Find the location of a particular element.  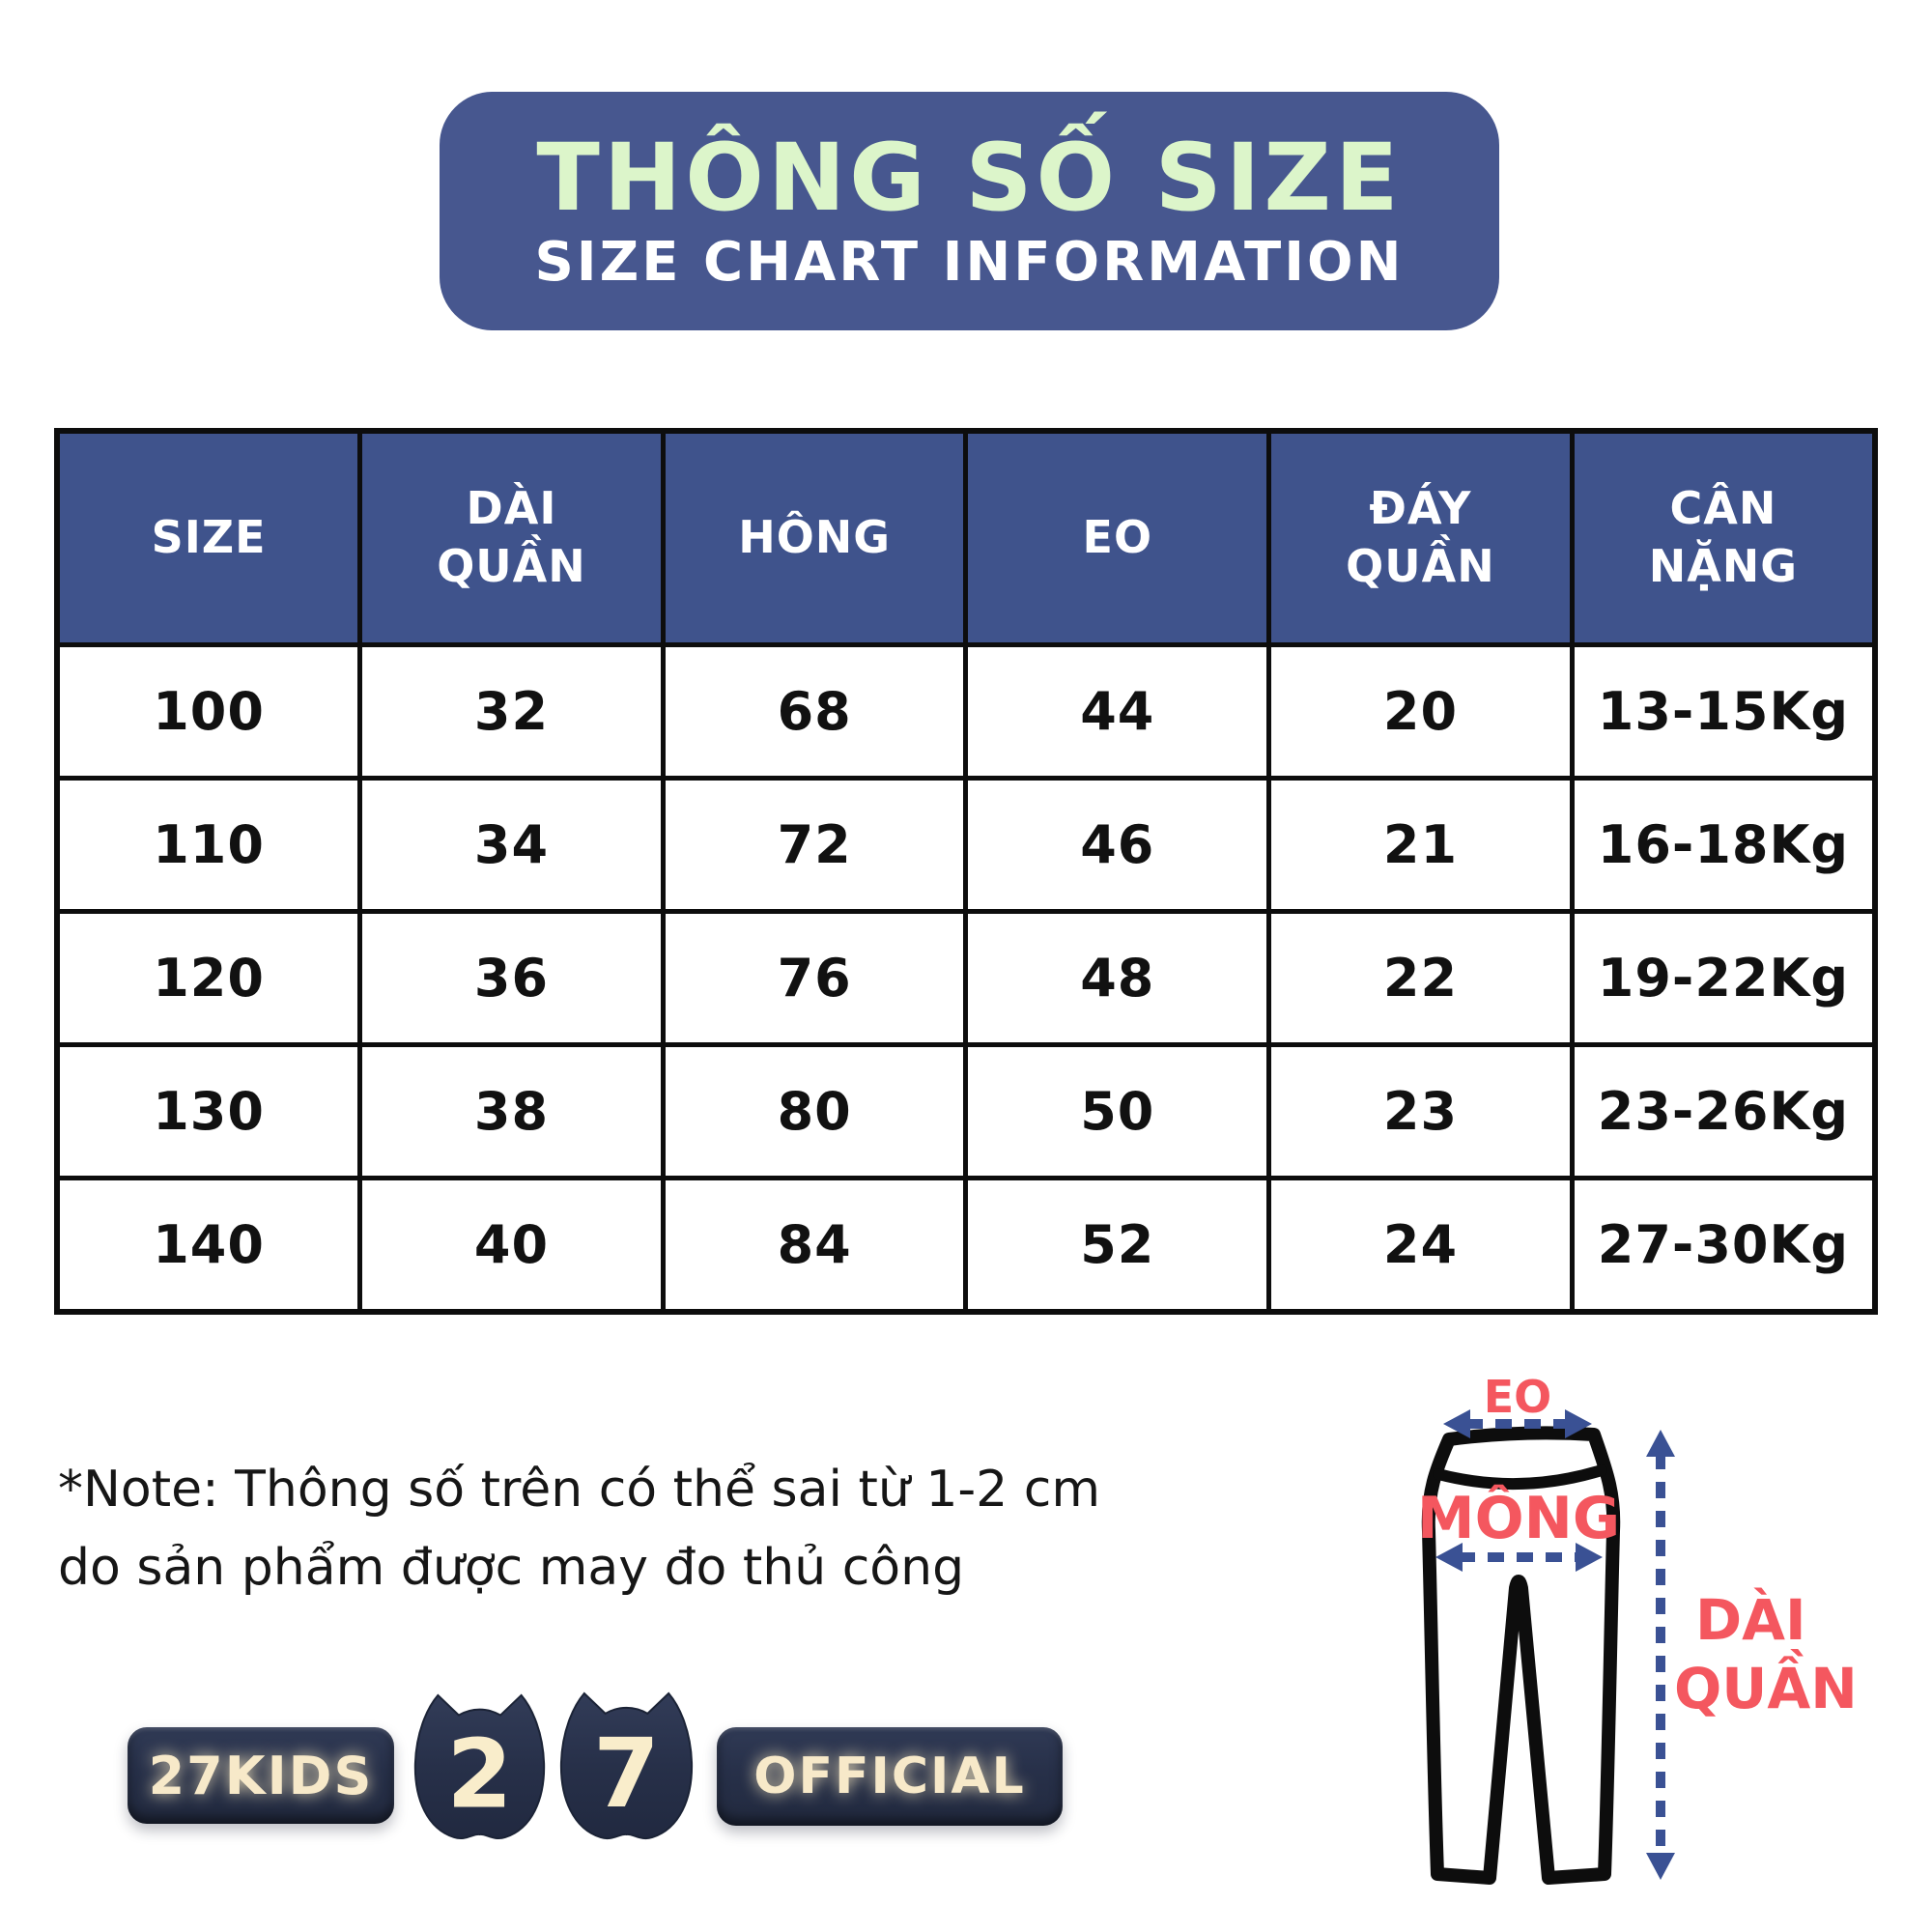

header-row: SIZE DÀI QUẦN HÔNG EO ĐÁY QUẦN CÂN NẶNG is located at coordinates (966, 537).